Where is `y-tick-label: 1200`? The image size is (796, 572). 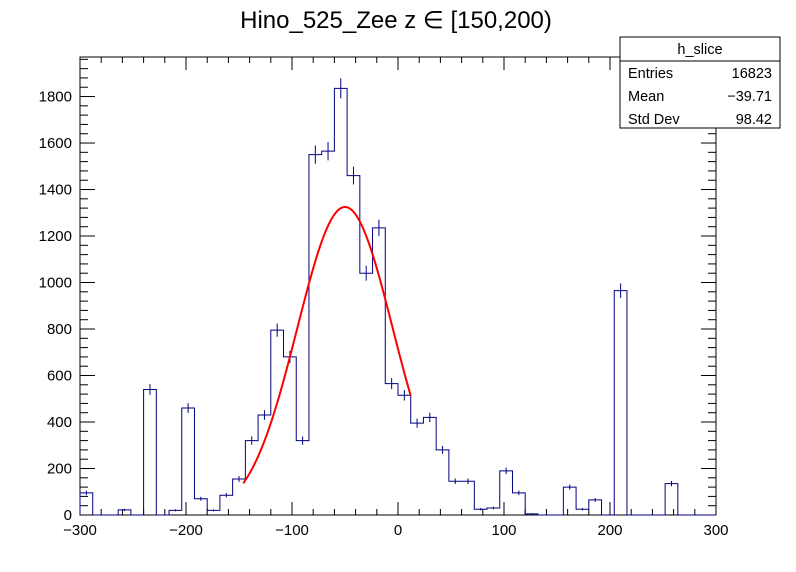
y-tick-label: 1200 is located at coordinates (55, 236).